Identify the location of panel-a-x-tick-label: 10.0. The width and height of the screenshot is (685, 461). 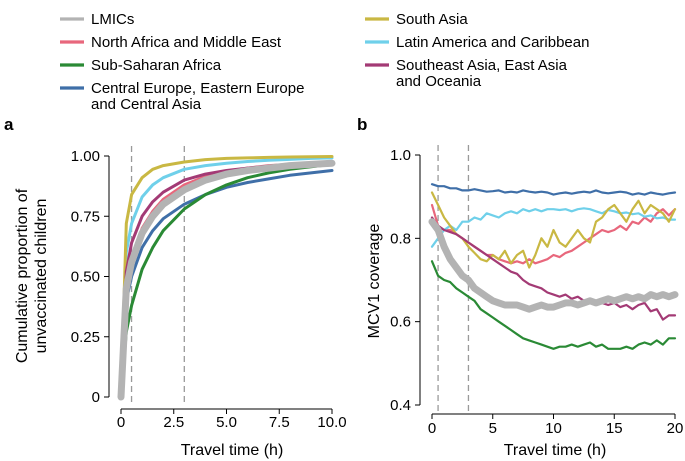
(331, 422).